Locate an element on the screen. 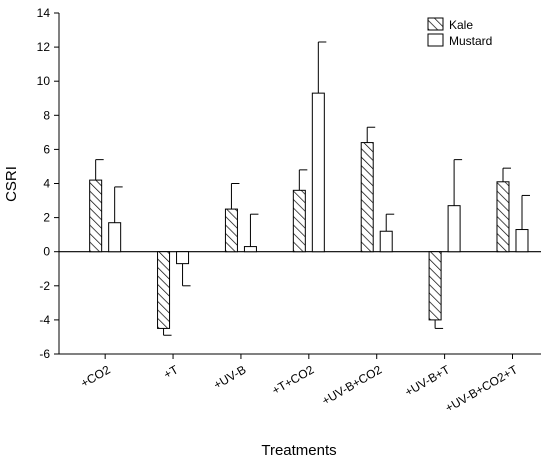  y-tick-label: 6 is located at coordinates (46, 149).